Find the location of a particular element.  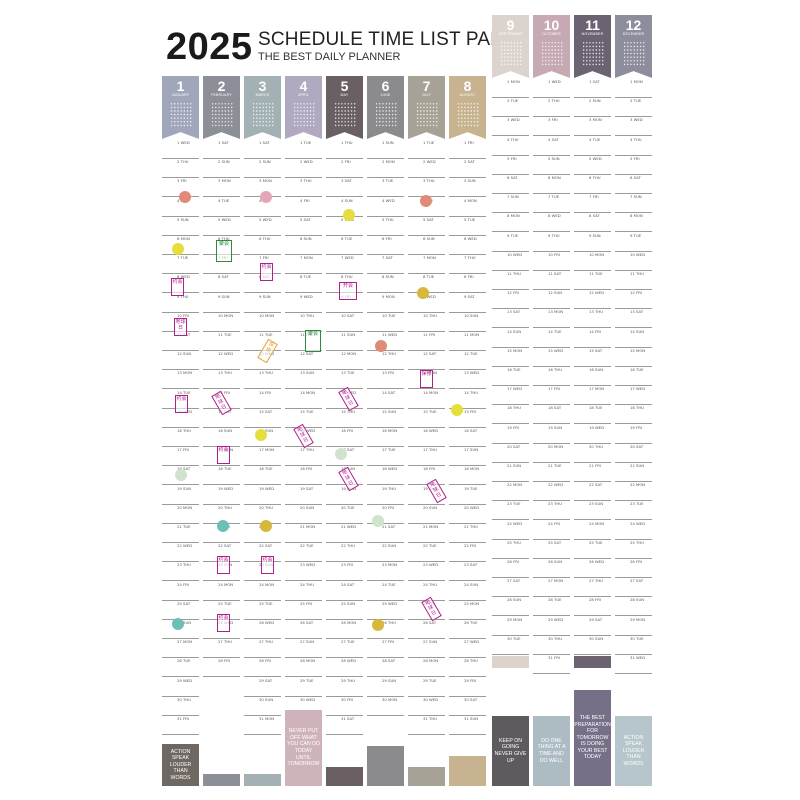

day-row: 5 THU is located at coordinates (385, 226).